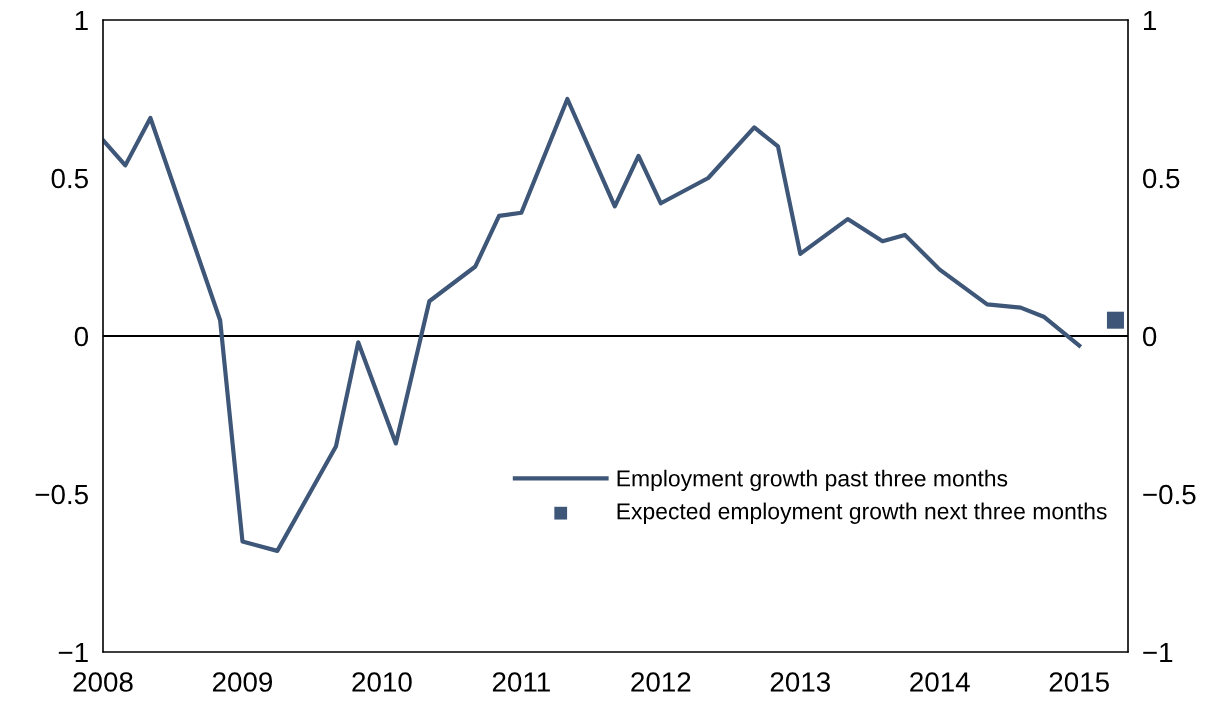  I want to click on y-tick-label: −1, so click(73, 652).